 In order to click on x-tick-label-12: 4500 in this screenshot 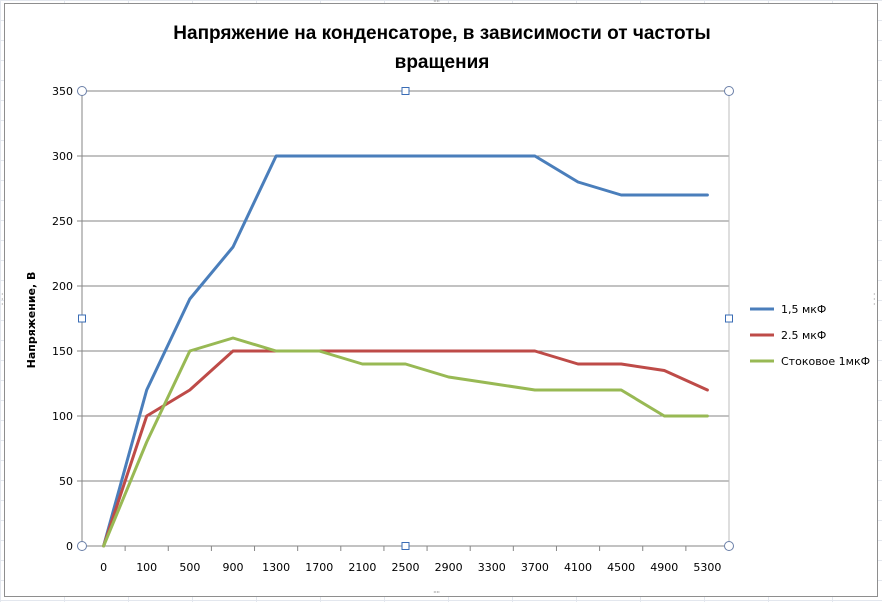, I will do `click(621, 567)`.